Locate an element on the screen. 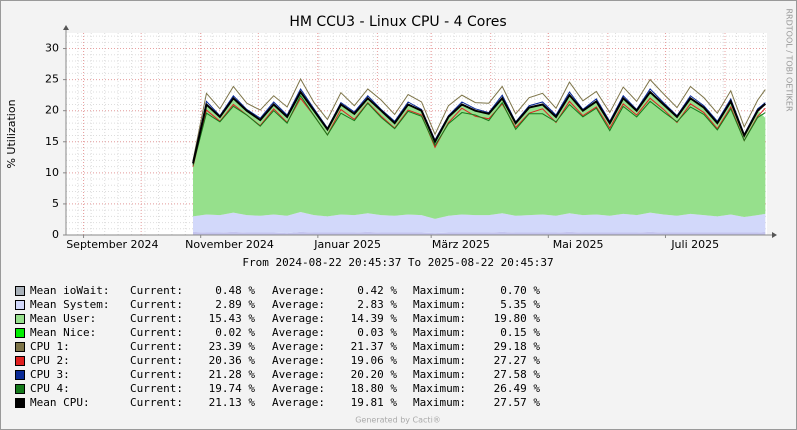 Image resolution: width=797 pixels, height=430 pixels. range-part: 2024-08-22 20:45:37 is located at coordinates (335, 262).